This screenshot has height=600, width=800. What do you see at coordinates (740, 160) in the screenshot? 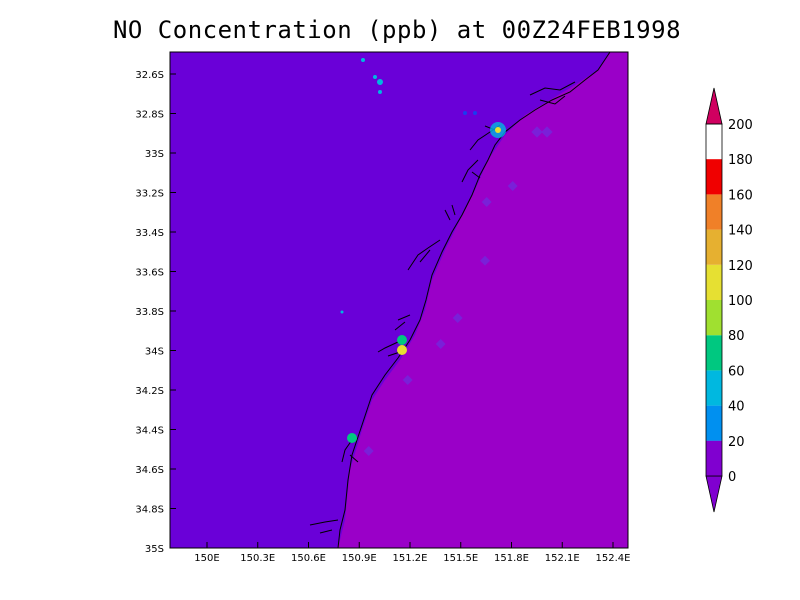
I see `colorbar-label: 180` at bounding box center [740, 160].